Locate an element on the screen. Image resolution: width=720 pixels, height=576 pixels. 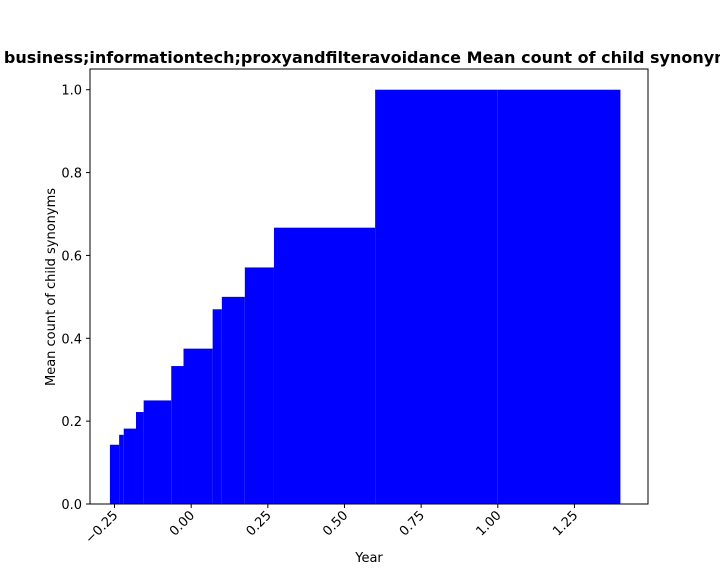
y-tick-label: 0.4 is located at coordinates (71, 339).